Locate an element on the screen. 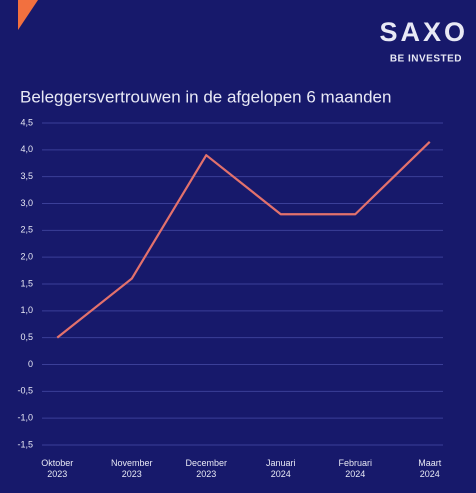  y-tick-label: 3,0 is located at coordinates (26, 203).